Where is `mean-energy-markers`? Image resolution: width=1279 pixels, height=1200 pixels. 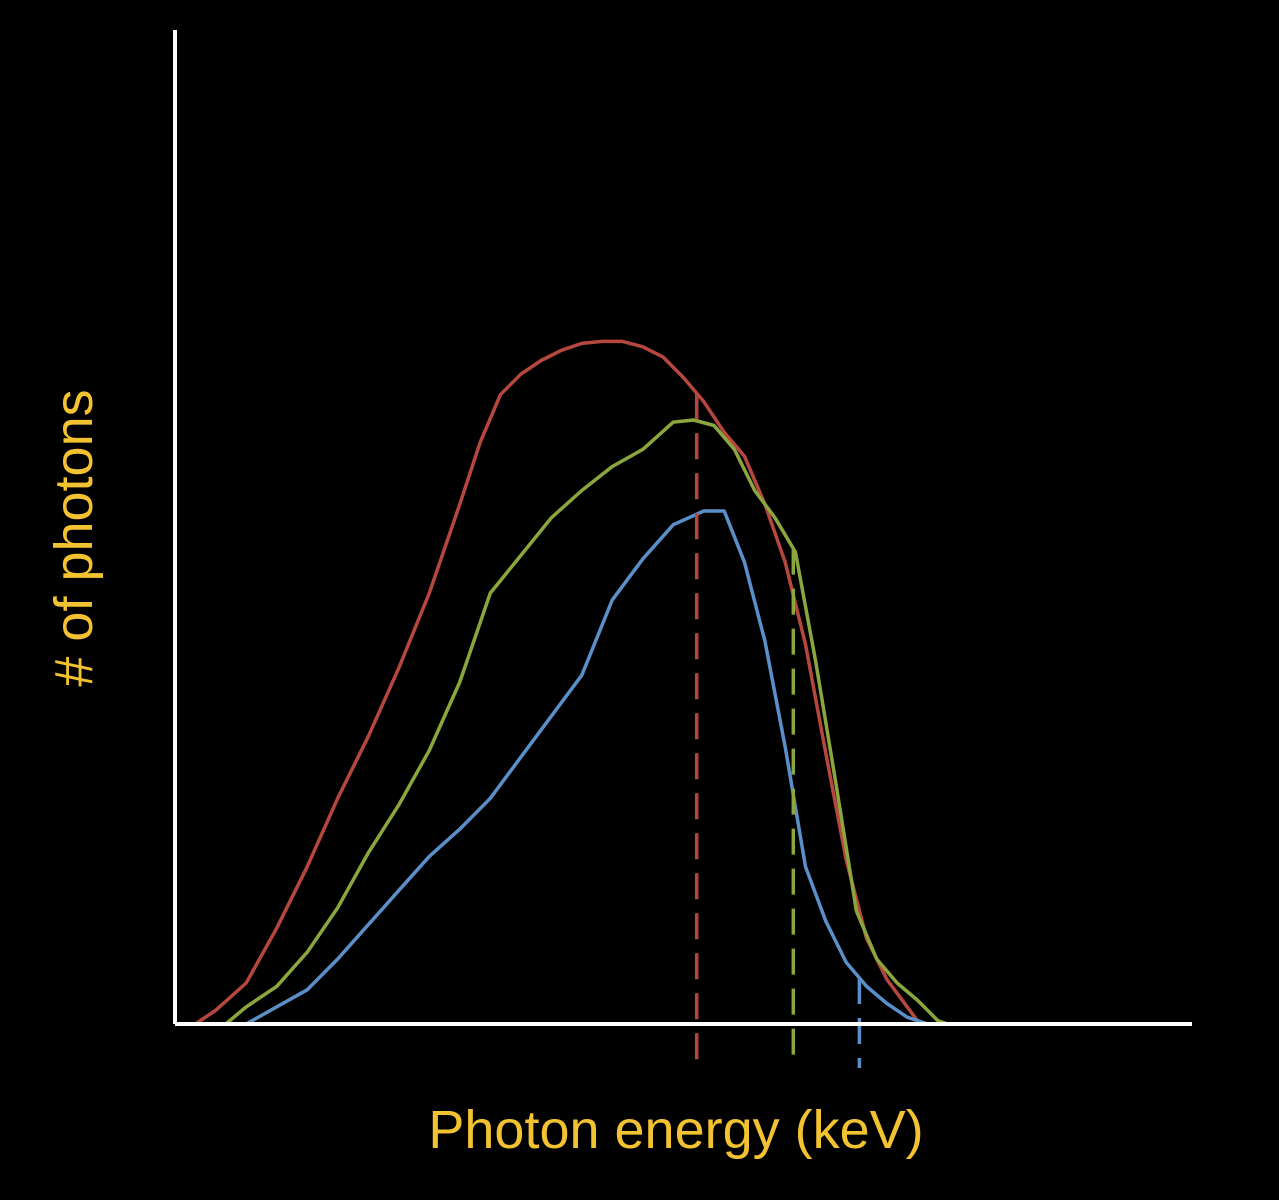 mean-energy-markers is located at coordinates (778, 730).